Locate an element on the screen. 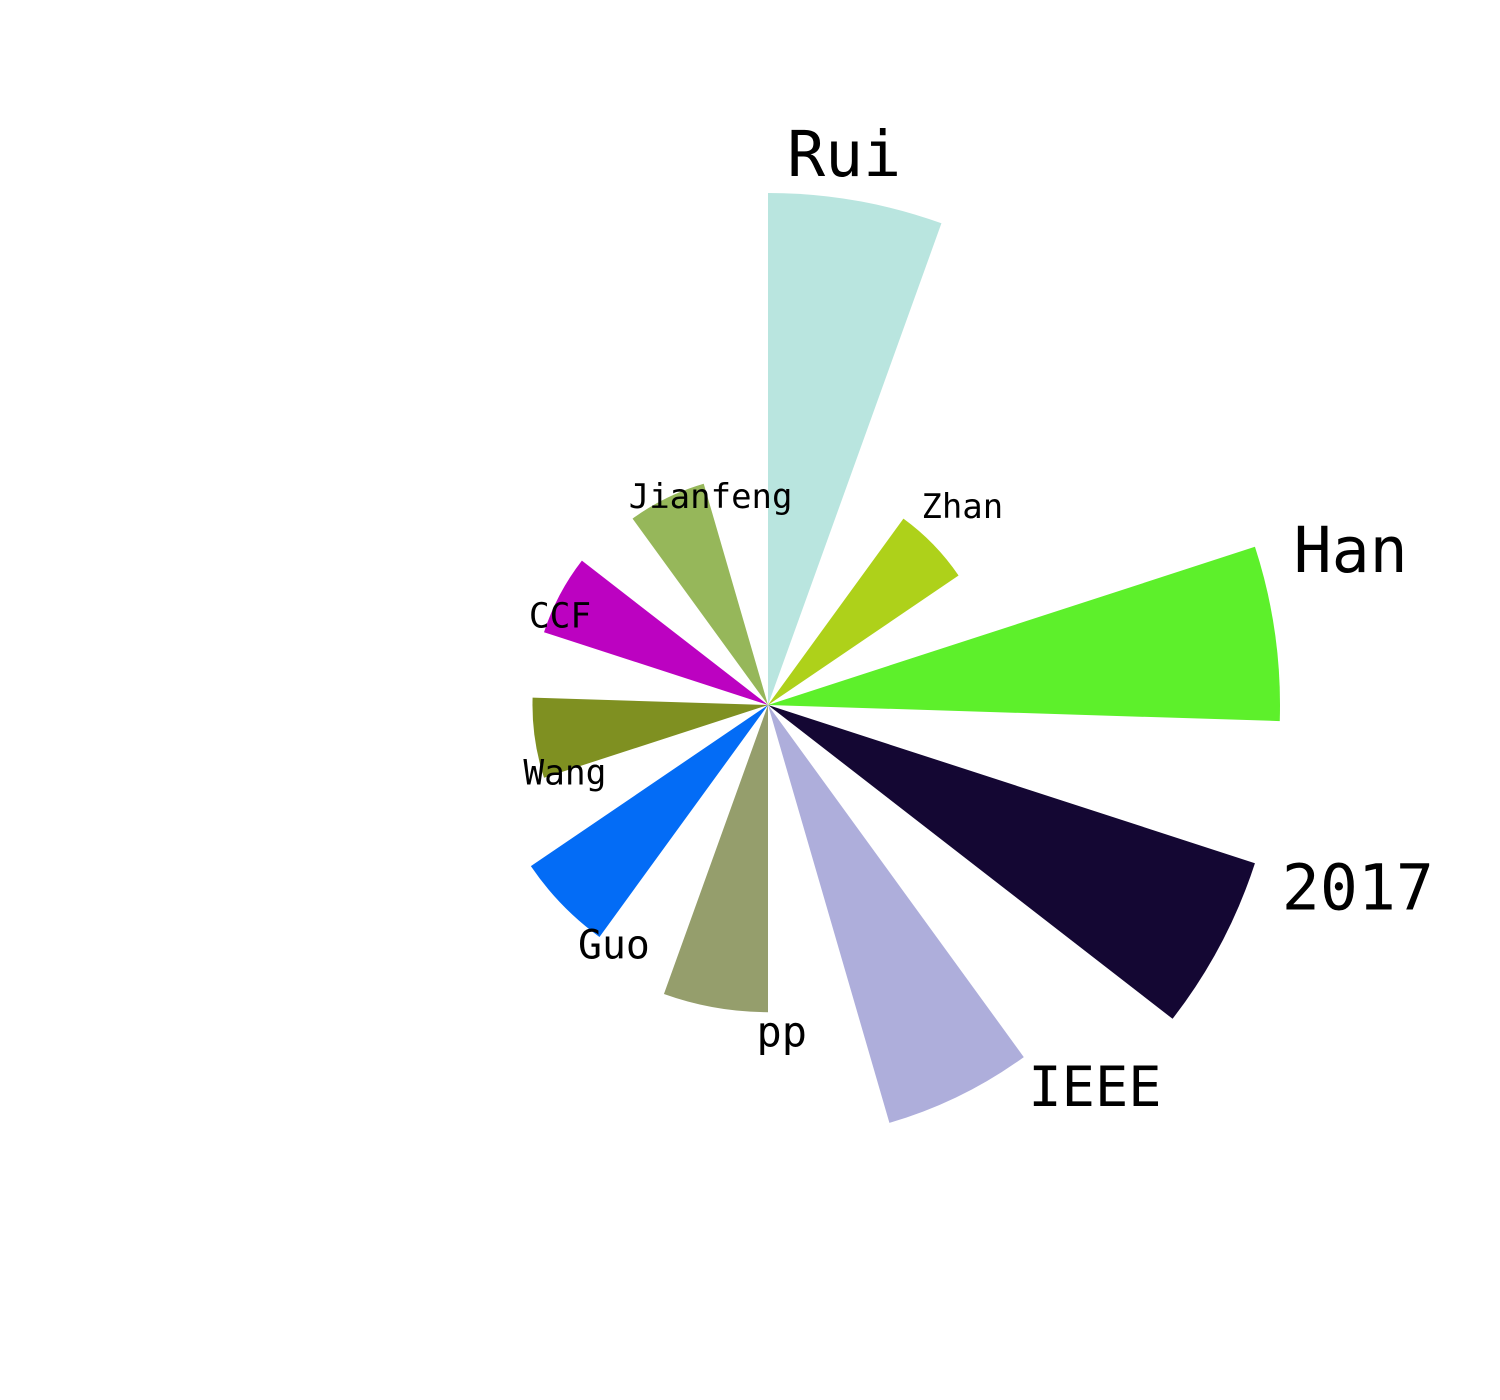 This screenshot has height=1400, width=1500. wedge-ieee is located at coordinates (896, 914).